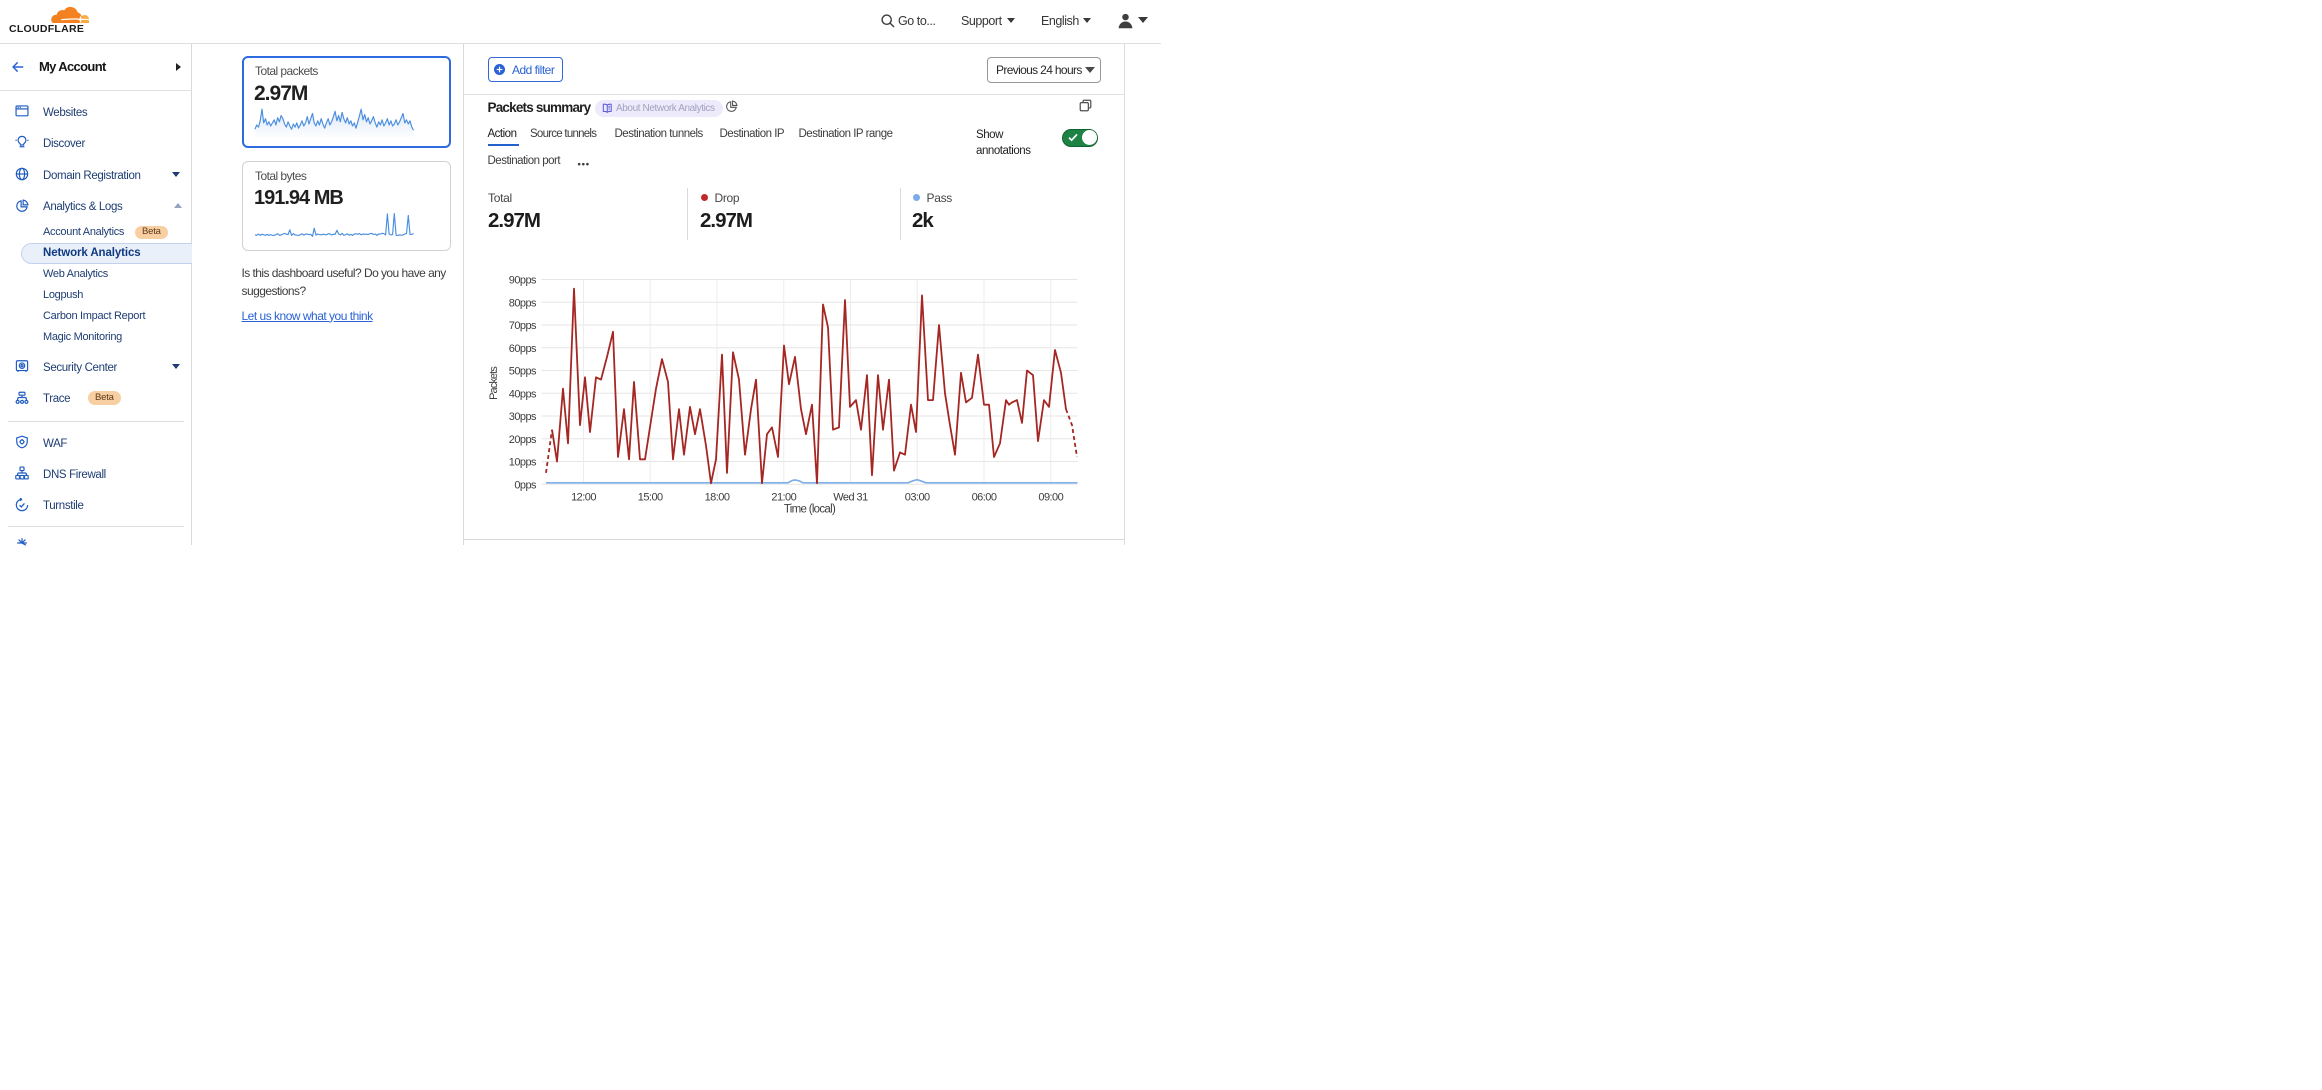 This screenshot has height=1090, width=2322. What do you see at coordinates (523, 463) in the screenshot?
I see `svg-text: 10pps` at bounding box center [523, 463].